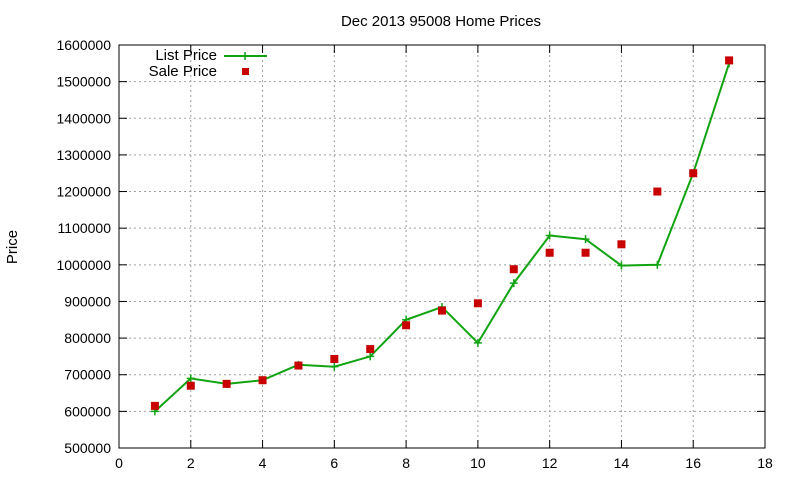 Image resolution: width=800 pixels, height=480 pixels. What do you see at coordinates (441, 21) in the screenshot?
I see `chart-title: Dec 2013 95008 Home Prices` at bounding box center [441, 21].